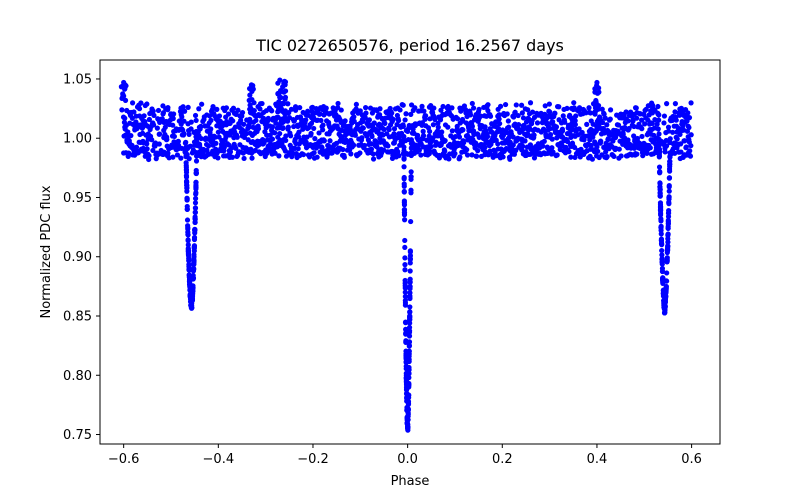 The width and height of the screenshot is (800, 500). Describe the element at coordinates (502, 459) in the screenshot. I see `x-tick-label: 0.2` at that location.